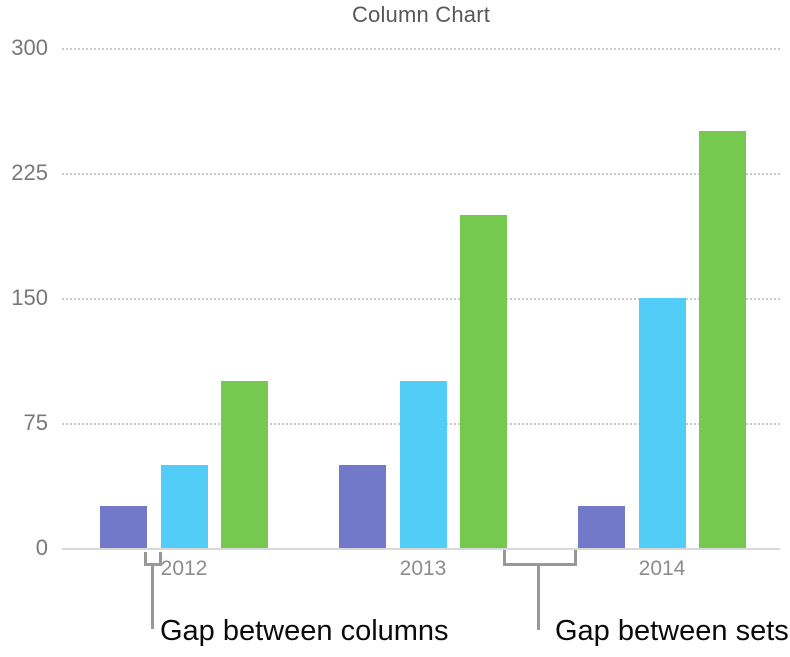 The width and height of the screenshot is (790, 657). I want to click on x-axis-line, so click(421, 549).